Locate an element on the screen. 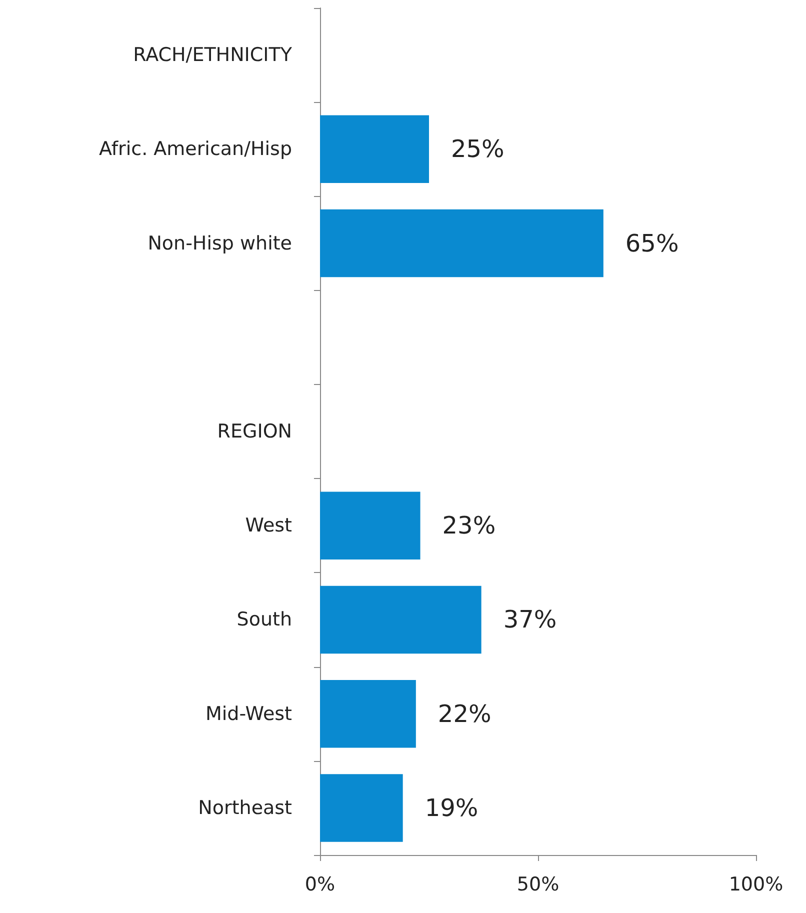 Image resolution: width=806 pixels, height=913 pixels. y-tick-label: West is located at coordinates (268, 525).